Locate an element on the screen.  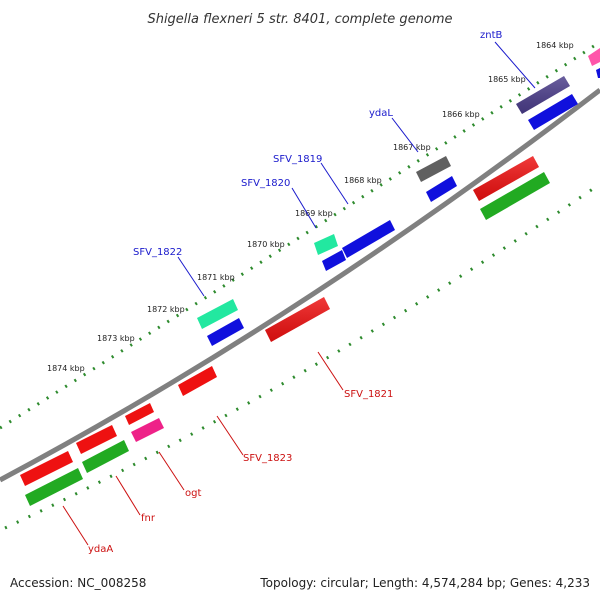
gene-label-ogt: ogt is located at coordinates (193, 493).